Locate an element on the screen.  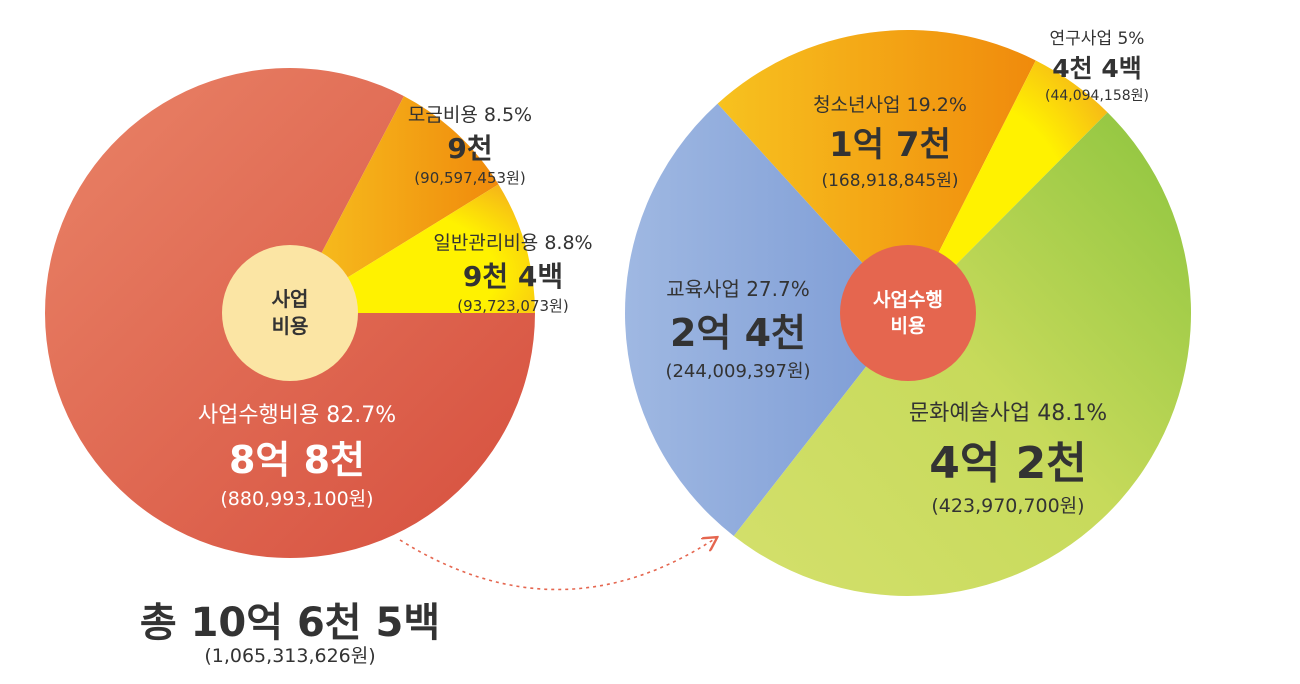
slice-amount-label: 9천 4백 is located at coordinates (513, 276).